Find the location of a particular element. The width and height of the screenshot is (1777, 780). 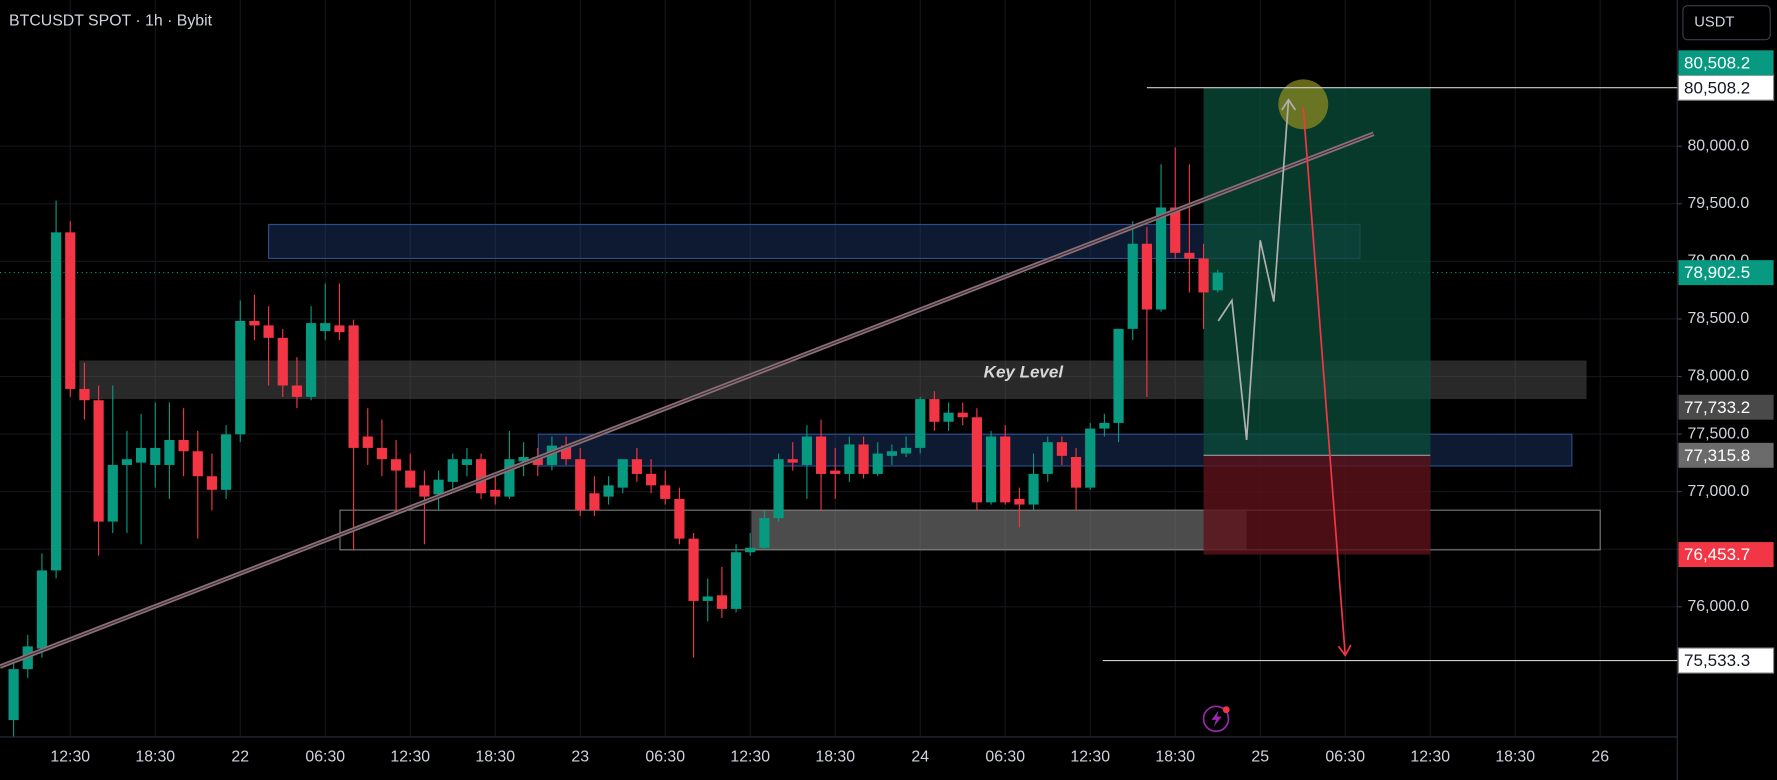

x-tick-label: 26 is located at coordinates (1600, 757).